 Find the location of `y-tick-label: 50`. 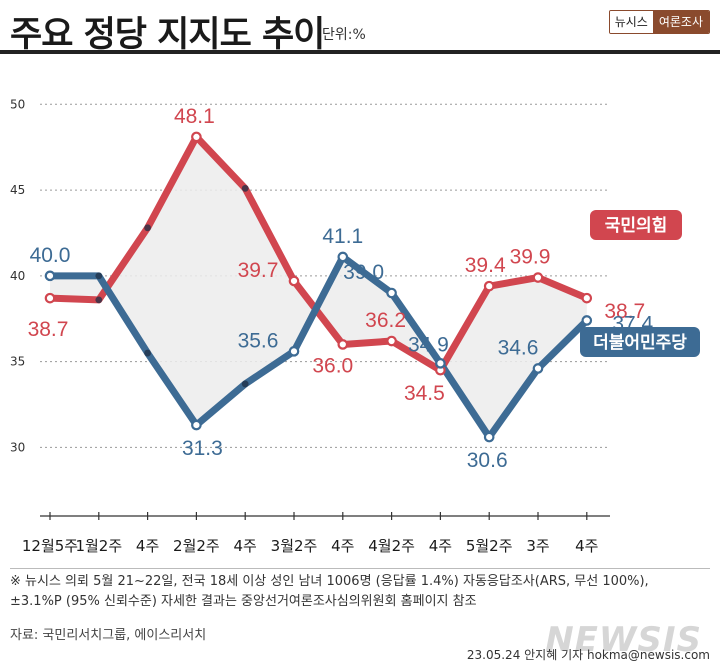

y-tick-label: 50 is located at coordinates (17, 104).